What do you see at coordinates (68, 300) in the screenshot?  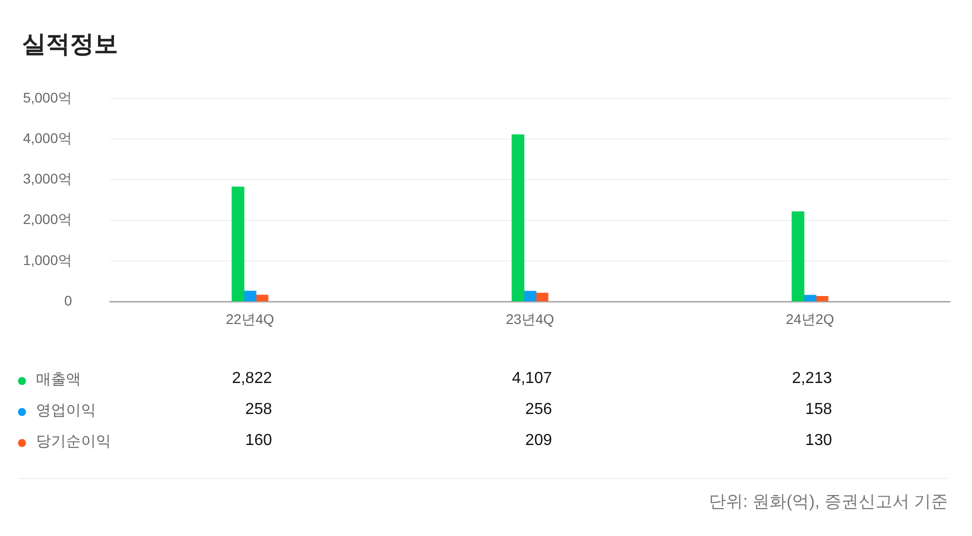 I see `y-tick-label: 0` at bounding box center [68, 300].